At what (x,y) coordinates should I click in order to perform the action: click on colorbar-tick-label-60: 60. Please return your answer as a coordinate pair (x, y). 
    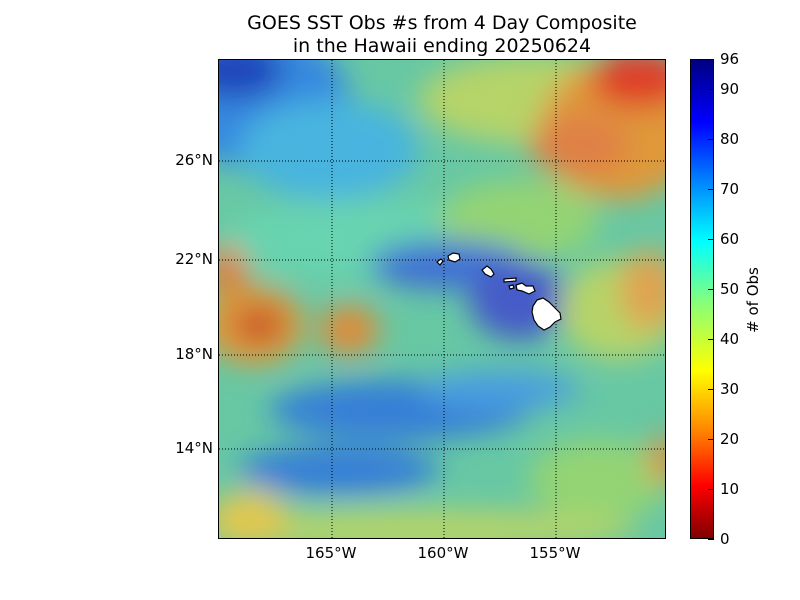
    Looking at the image, I should click on (730, 239).